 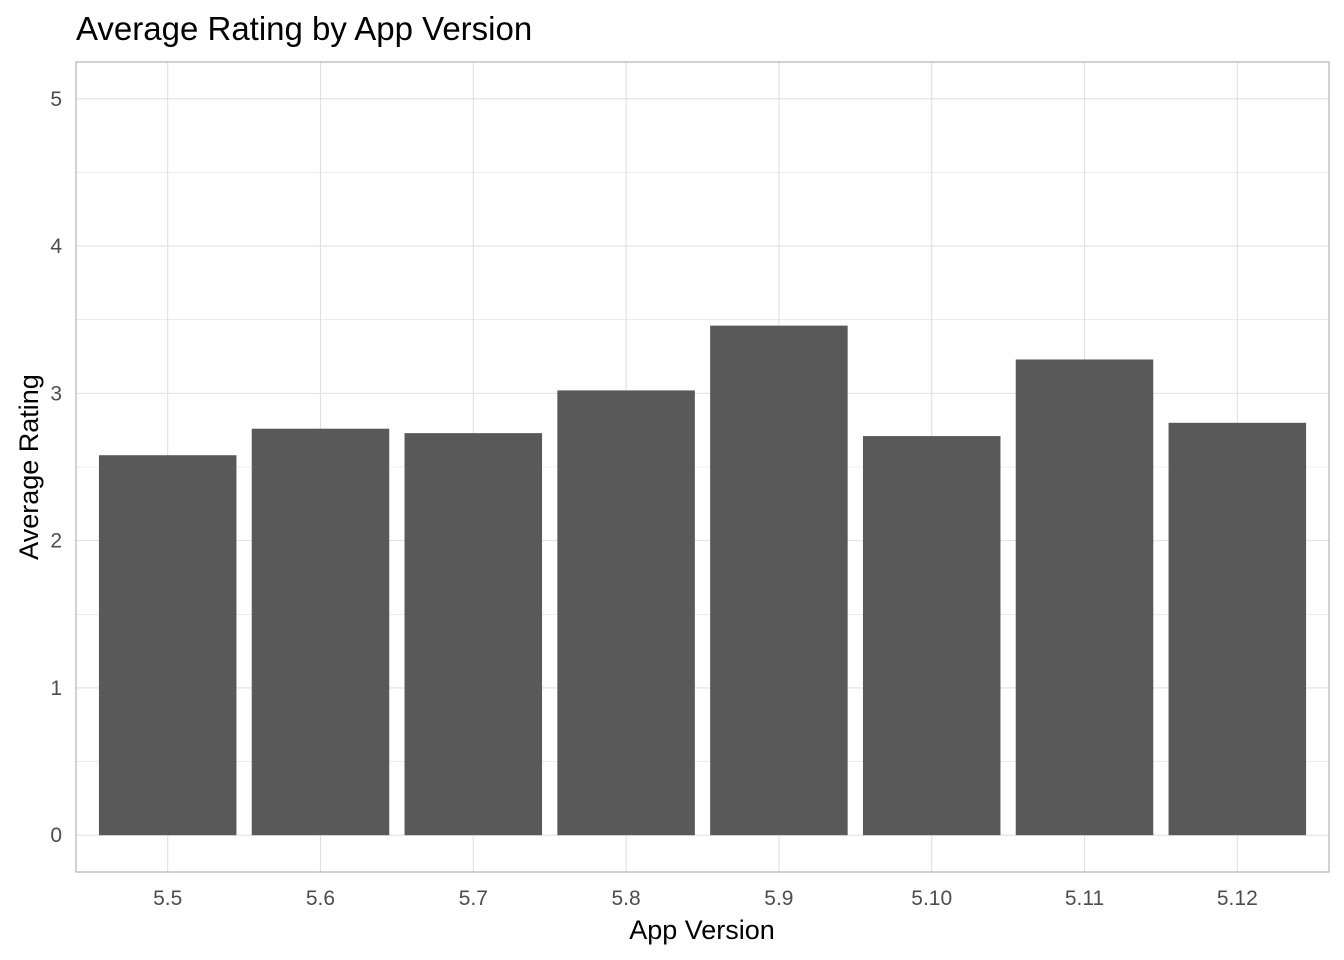 I want to click on x-tick-label: 5.6, so click(x=320, y=898).